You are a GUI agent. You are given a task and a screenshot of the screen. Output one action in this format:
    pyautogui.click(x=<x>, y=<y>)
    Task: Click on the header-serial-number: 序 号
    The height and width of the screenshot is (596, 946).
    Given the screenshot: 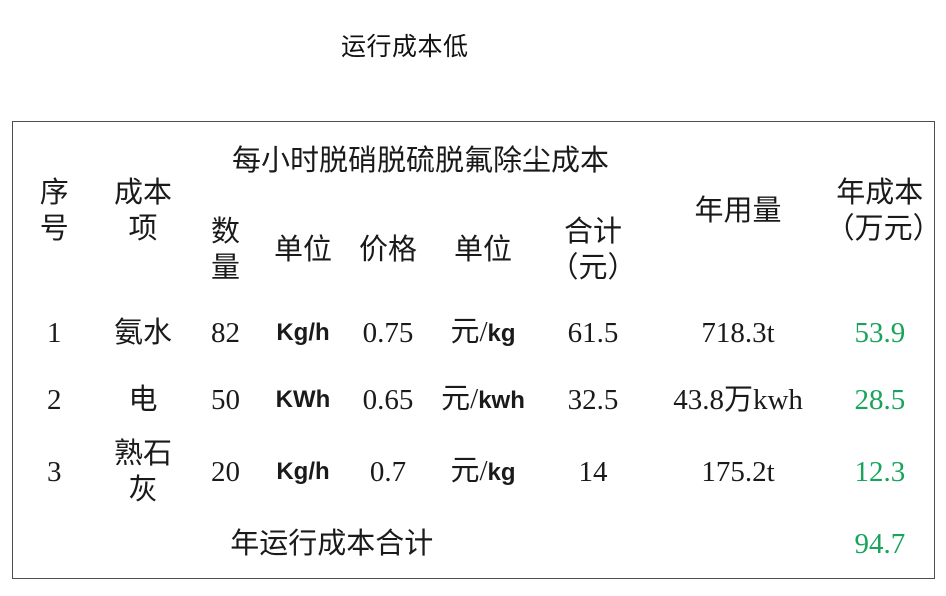 What is the action you would take?
    pyautogui.click(x=54, y=210)
    